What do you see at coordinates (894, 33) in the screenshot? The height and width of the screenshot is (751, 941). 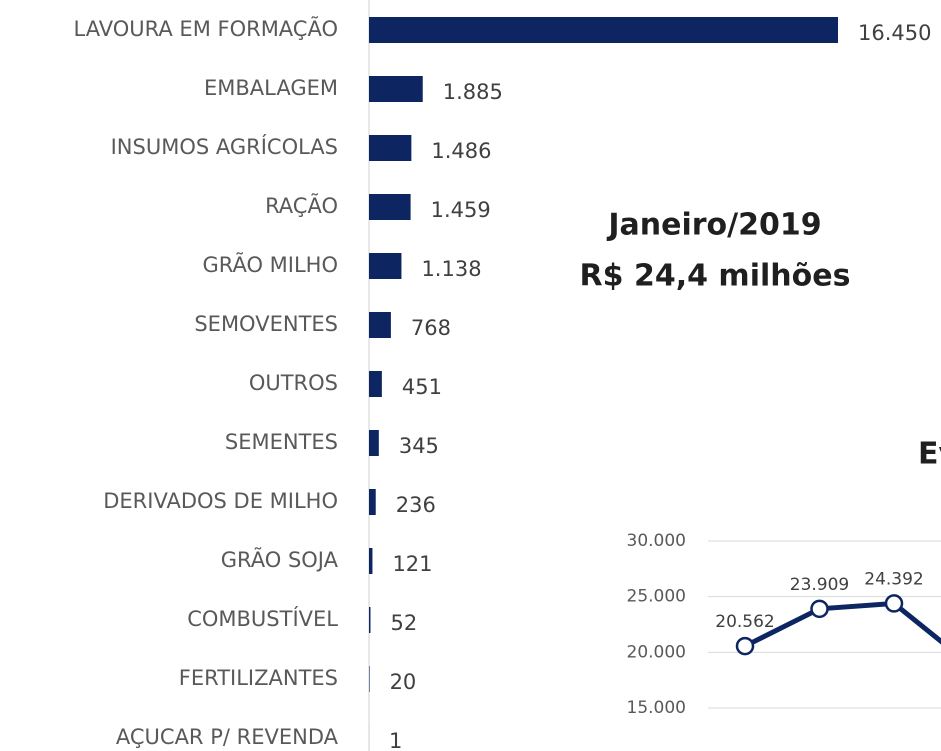 I see `value-label: 16.450` at bounding box center [894, 33].